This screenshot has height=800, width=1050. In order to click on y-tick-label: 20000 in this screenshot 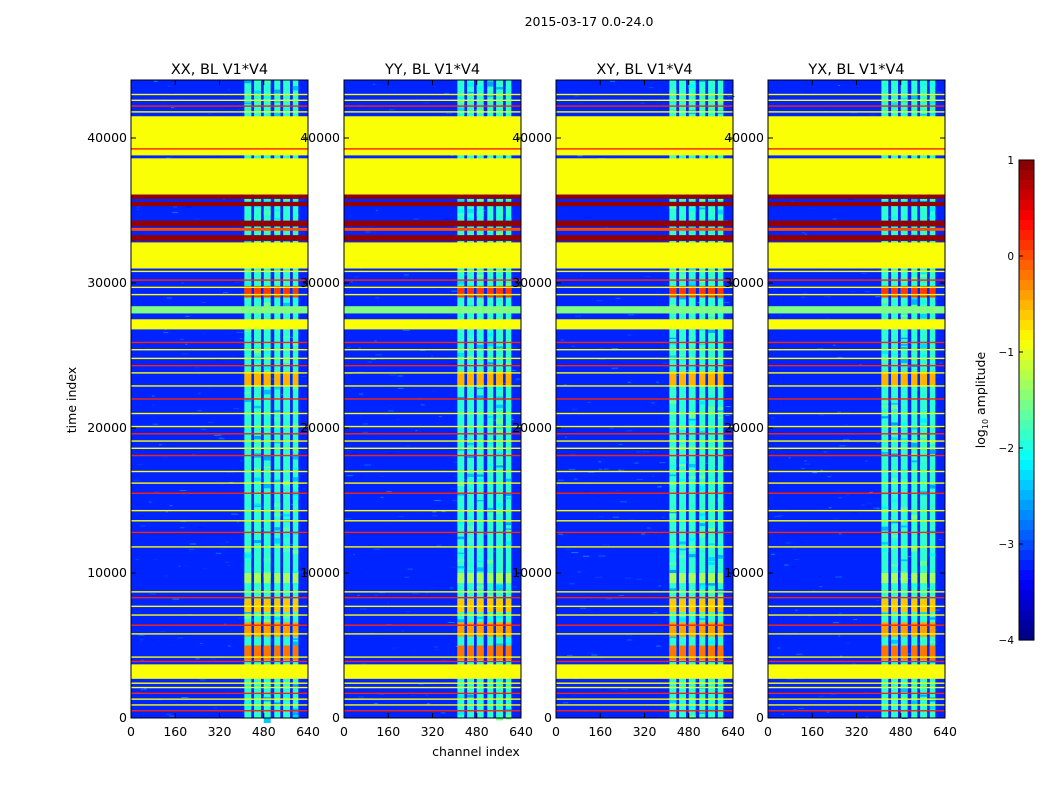, I will do `click(107, 427)`.